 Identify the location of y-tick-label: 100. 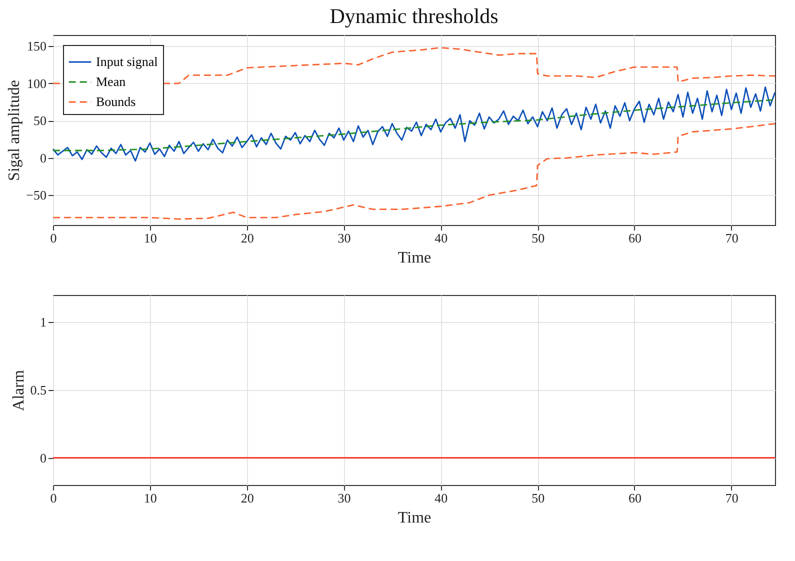
(36, 83).